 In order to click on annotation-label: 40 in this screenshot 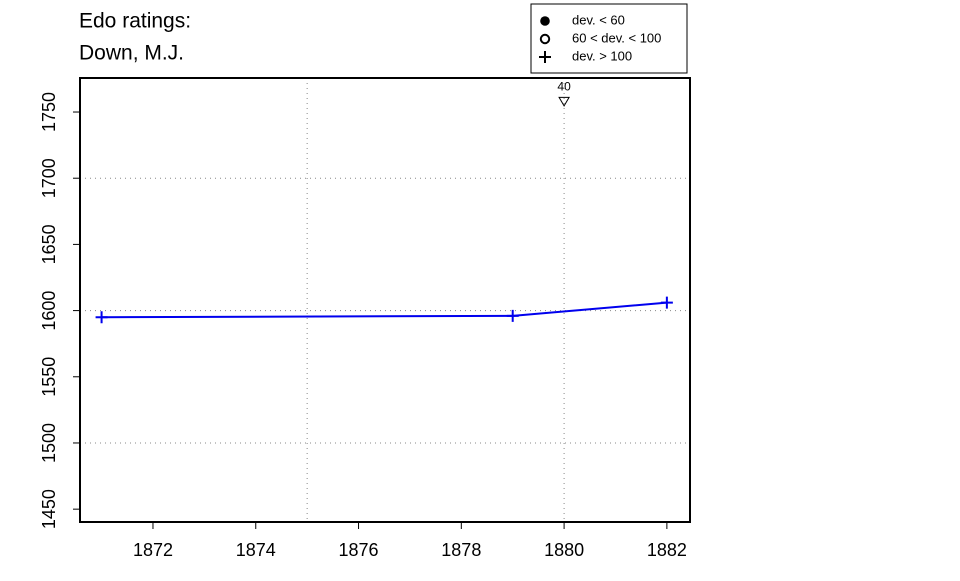, I will do `click(564, 87)`.